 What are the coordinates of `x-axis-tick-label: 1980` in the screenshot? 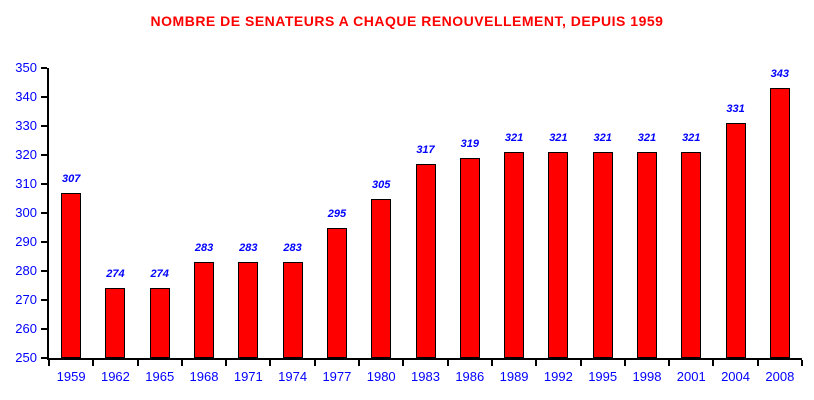 It's located at (381, 376).